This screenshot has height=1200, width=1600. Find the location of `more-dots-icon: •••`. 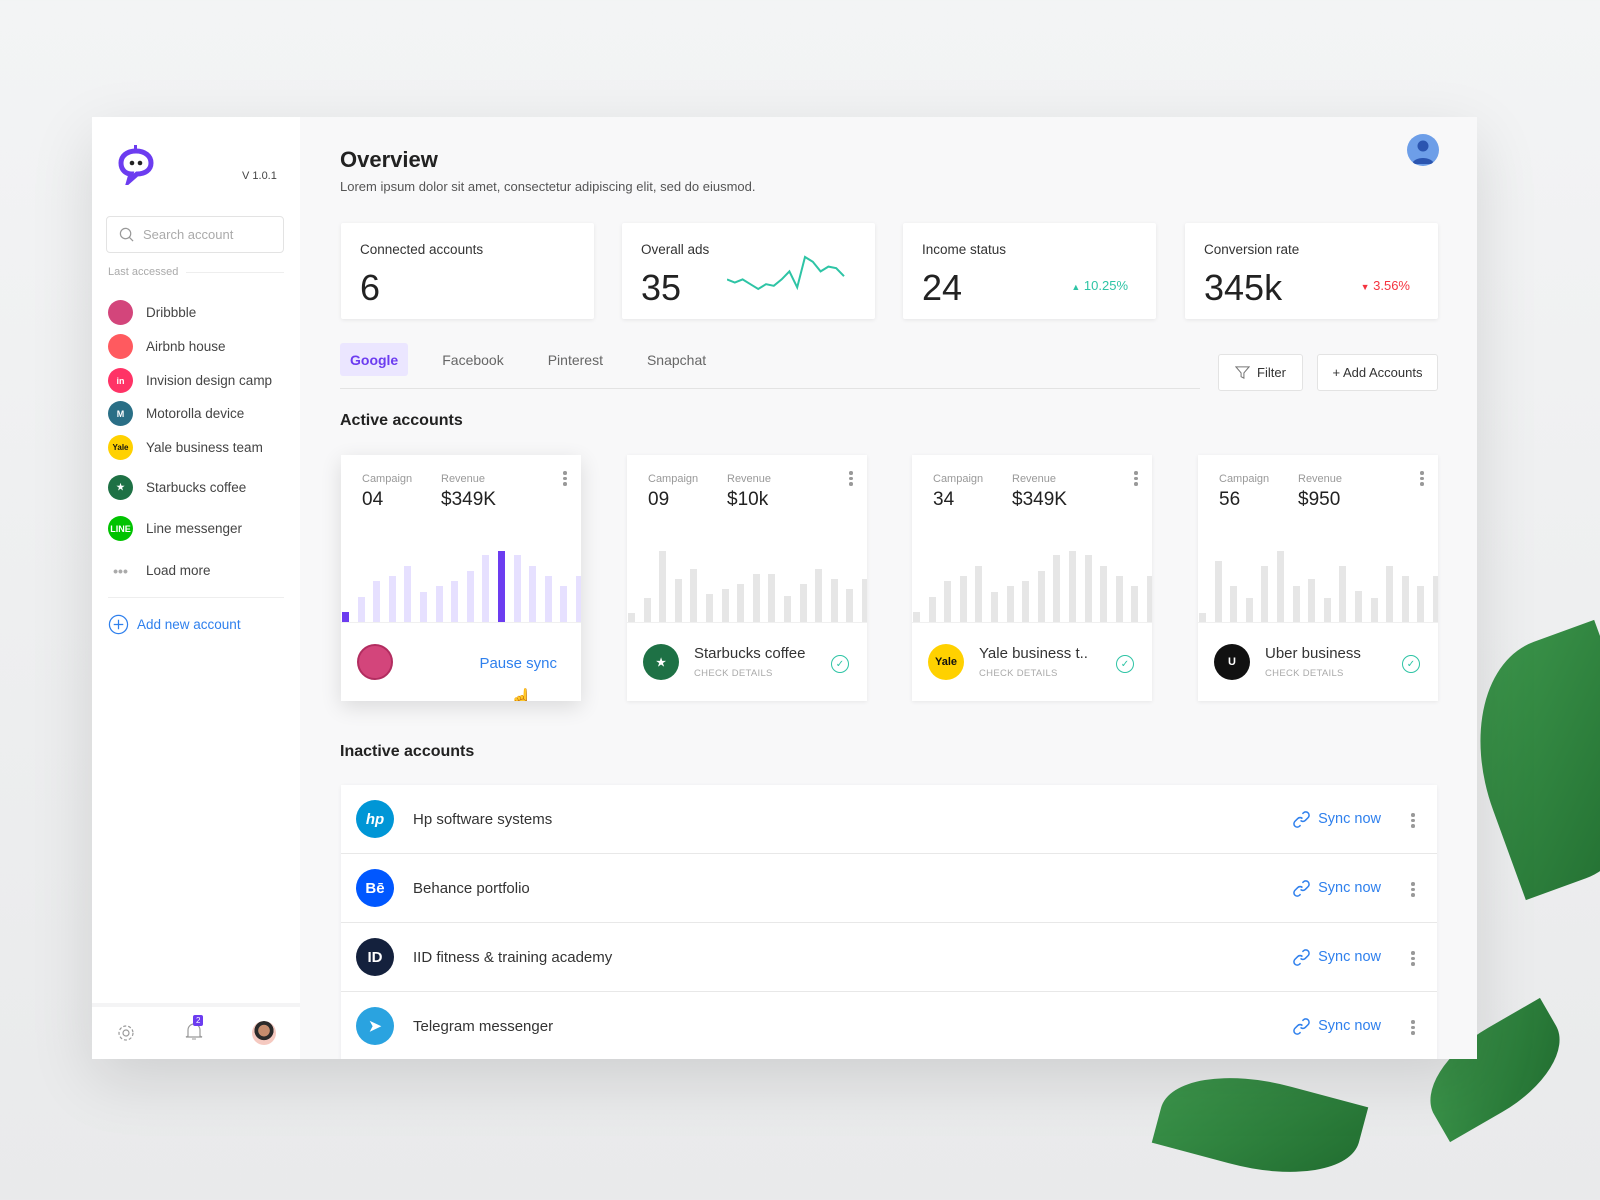

more-dots-icon: ••• is located at coordinates (120, 570).